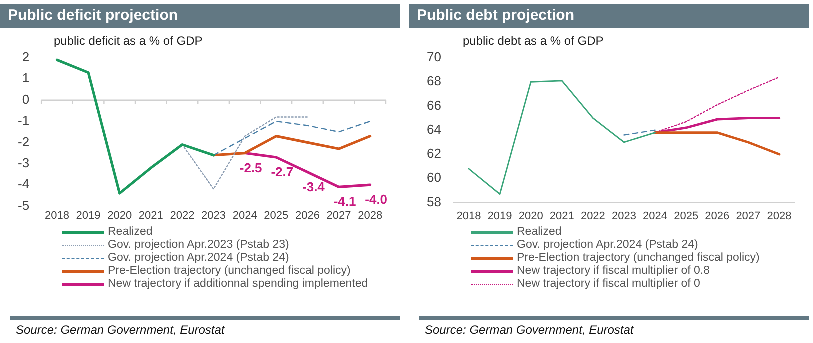  What do you see at coordinates (24, 162) in the screenshot?
I see `y-tick-label: -3` at bounding box center [24, 162].